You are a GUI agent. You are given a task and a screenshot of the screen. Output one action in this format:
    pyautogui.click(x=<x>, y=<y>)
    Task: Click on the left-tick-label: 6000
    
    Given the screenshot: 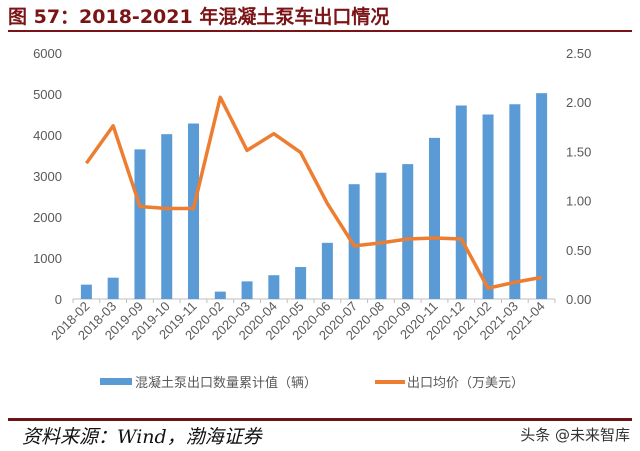 What is the action you would take?
    pyautogui.click(x=47, y=53)
    